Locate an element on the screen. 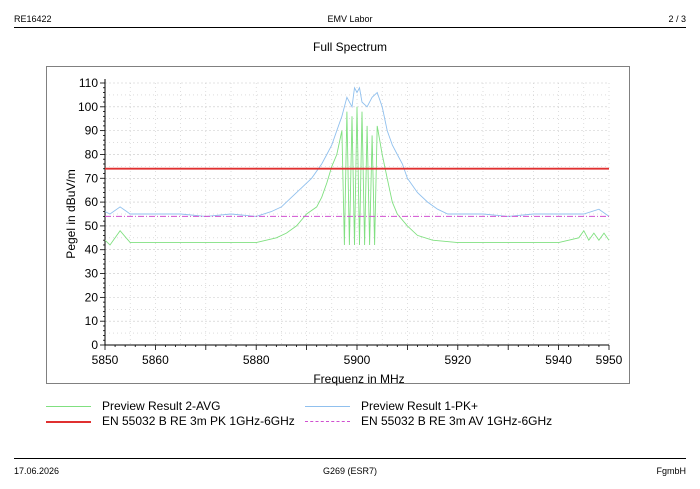 The width and height of the screenshot is (700, 489). chart-title: Full Spectrum is located at coordinates (350, 47).